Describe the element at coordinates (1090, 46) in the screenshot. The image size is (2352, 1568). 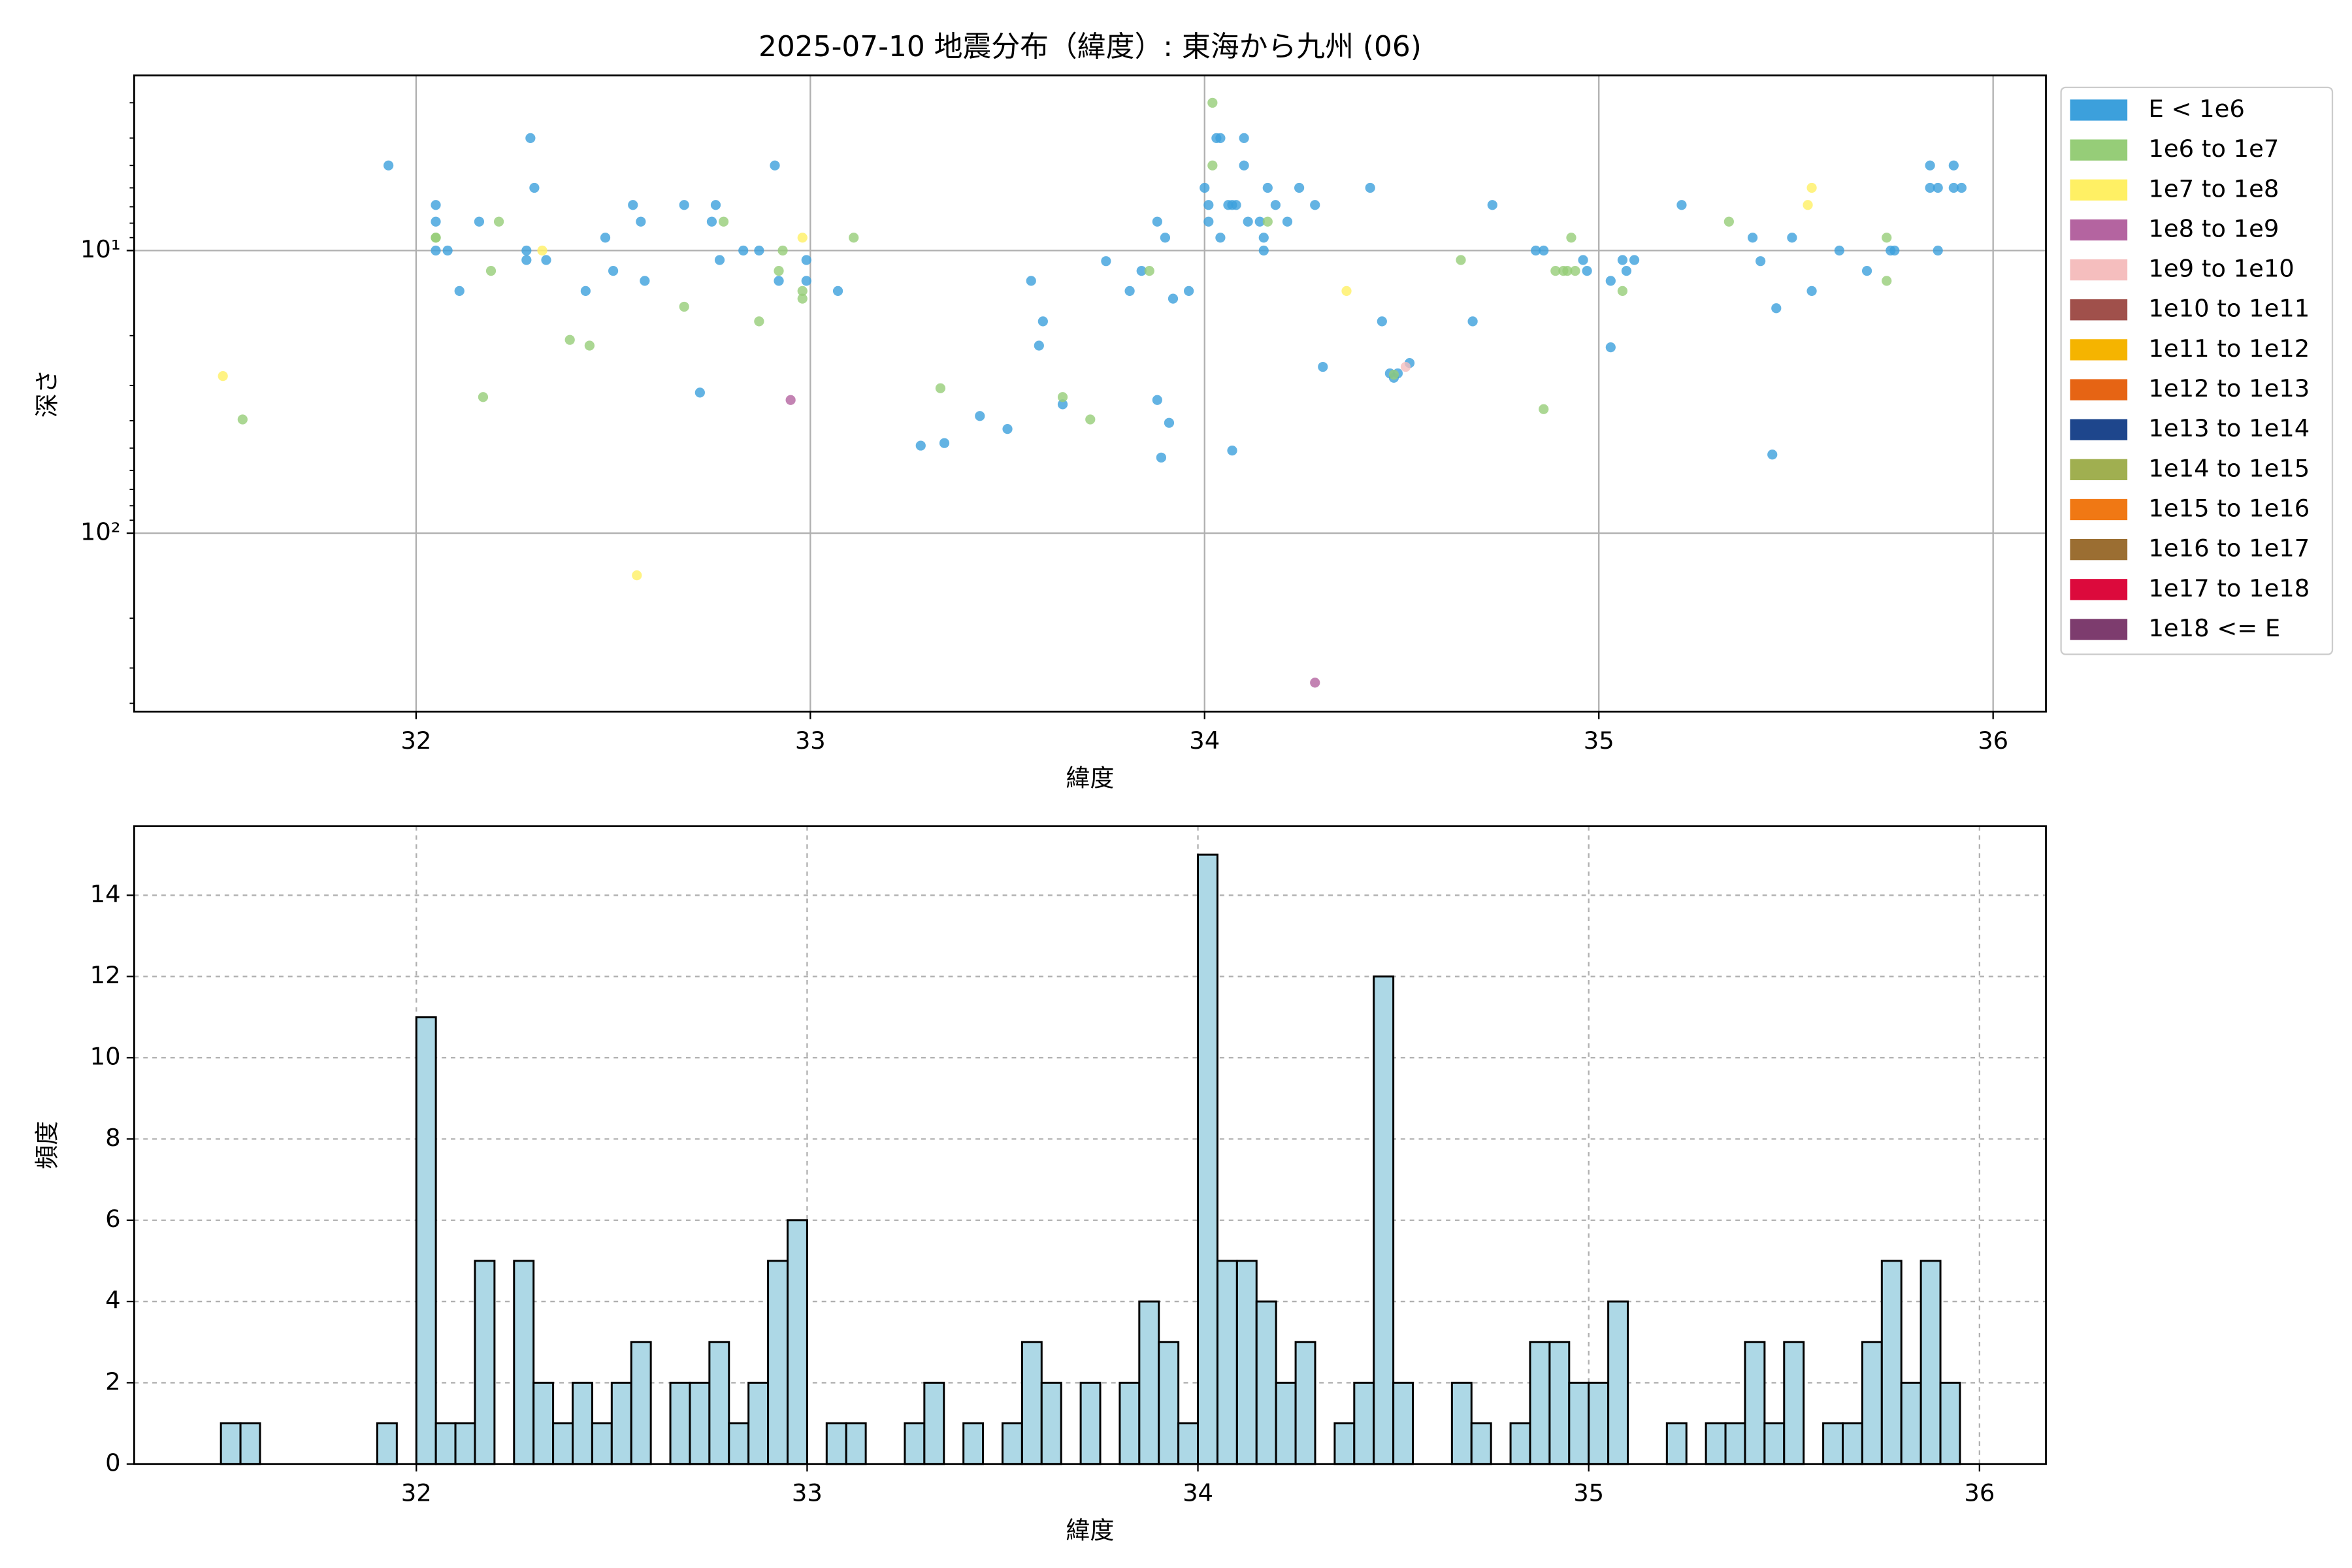
I see `chart-title: 2025-07-10 地震分布（緯度）: 東海から九州 (06)` at that location.